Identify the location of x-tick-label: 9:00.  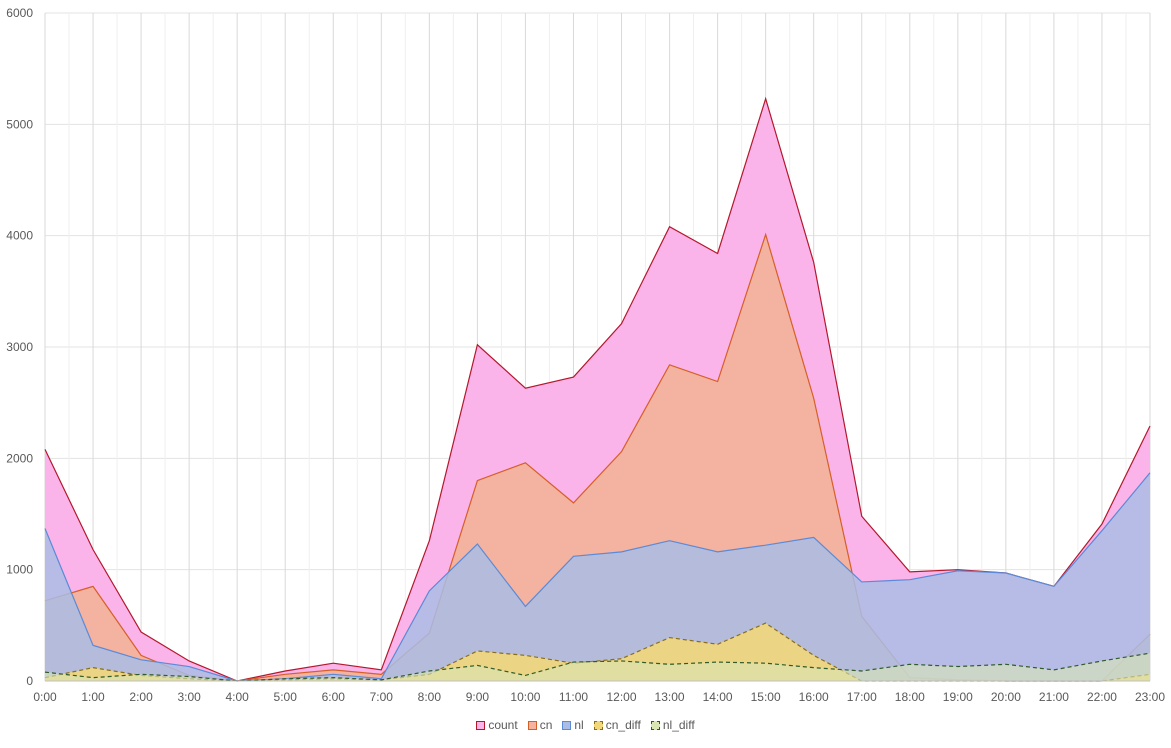
(478, 697).